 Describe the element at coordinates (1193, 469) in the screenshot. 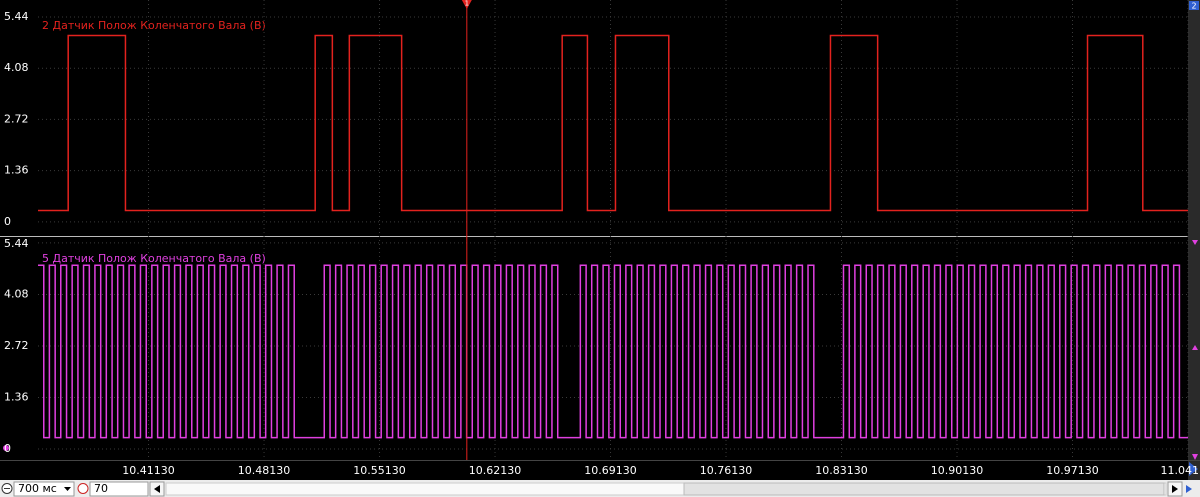

I see `scroll-right` at that location.